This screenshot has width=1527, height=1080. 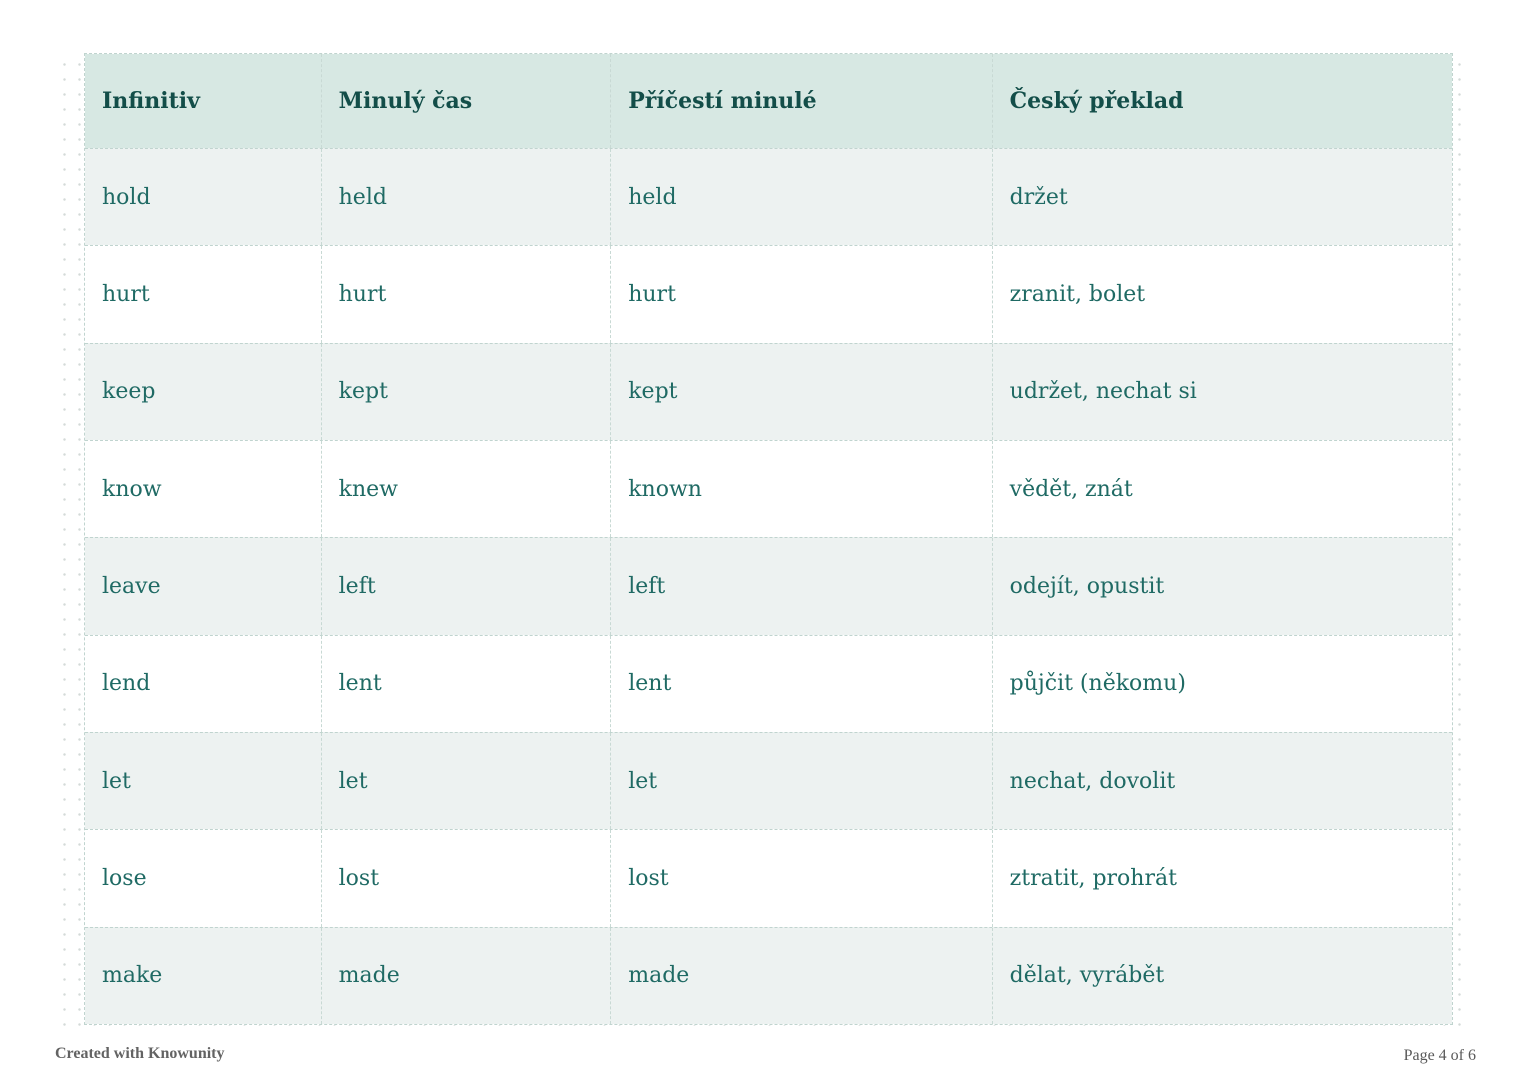 I want to click on table-cell: nechat, dovolit, so click(x=1221, y=781).